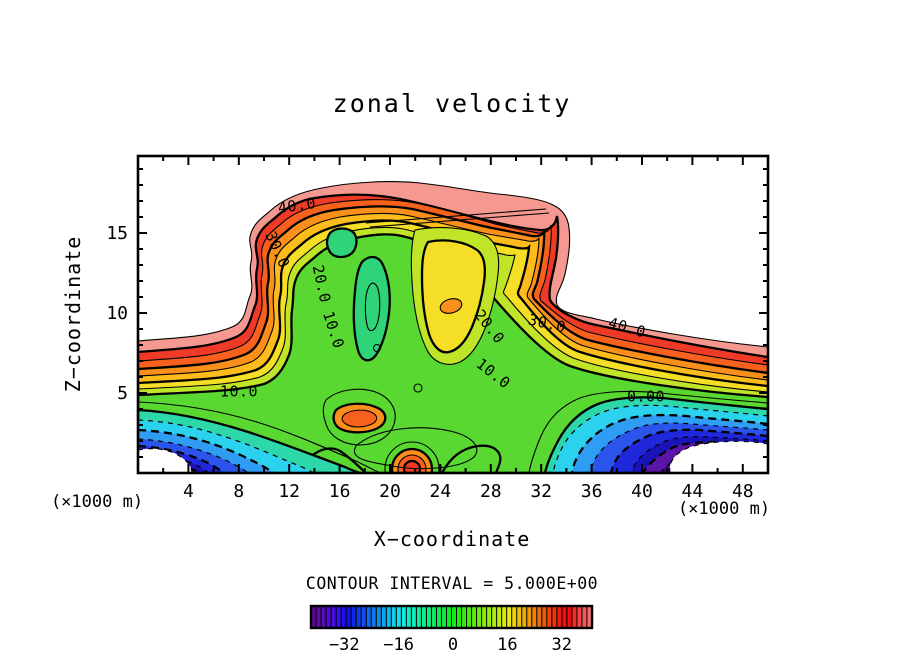 This screenshot has height=654, width=904. What do you see at coordinates (117, 233) in the screenshot?
I see `y-tick-label: 15` at bounding box center [117, 233].